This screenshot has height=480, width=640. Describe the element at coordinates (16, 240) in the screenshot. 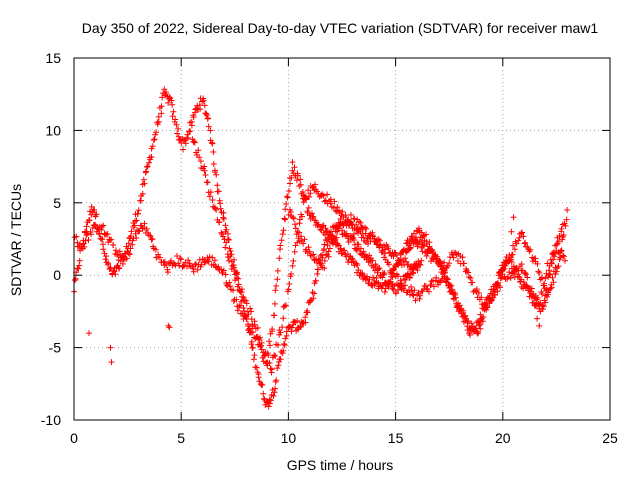

I see `y-axis-title: SDTVAR / TECUs` at that location.